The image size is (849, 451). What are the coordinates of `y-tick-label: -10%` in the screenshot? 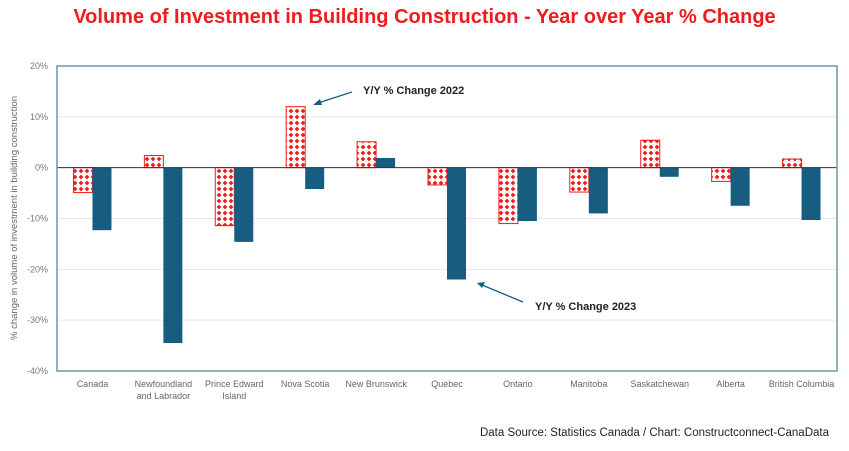 It's located at (37, 219).